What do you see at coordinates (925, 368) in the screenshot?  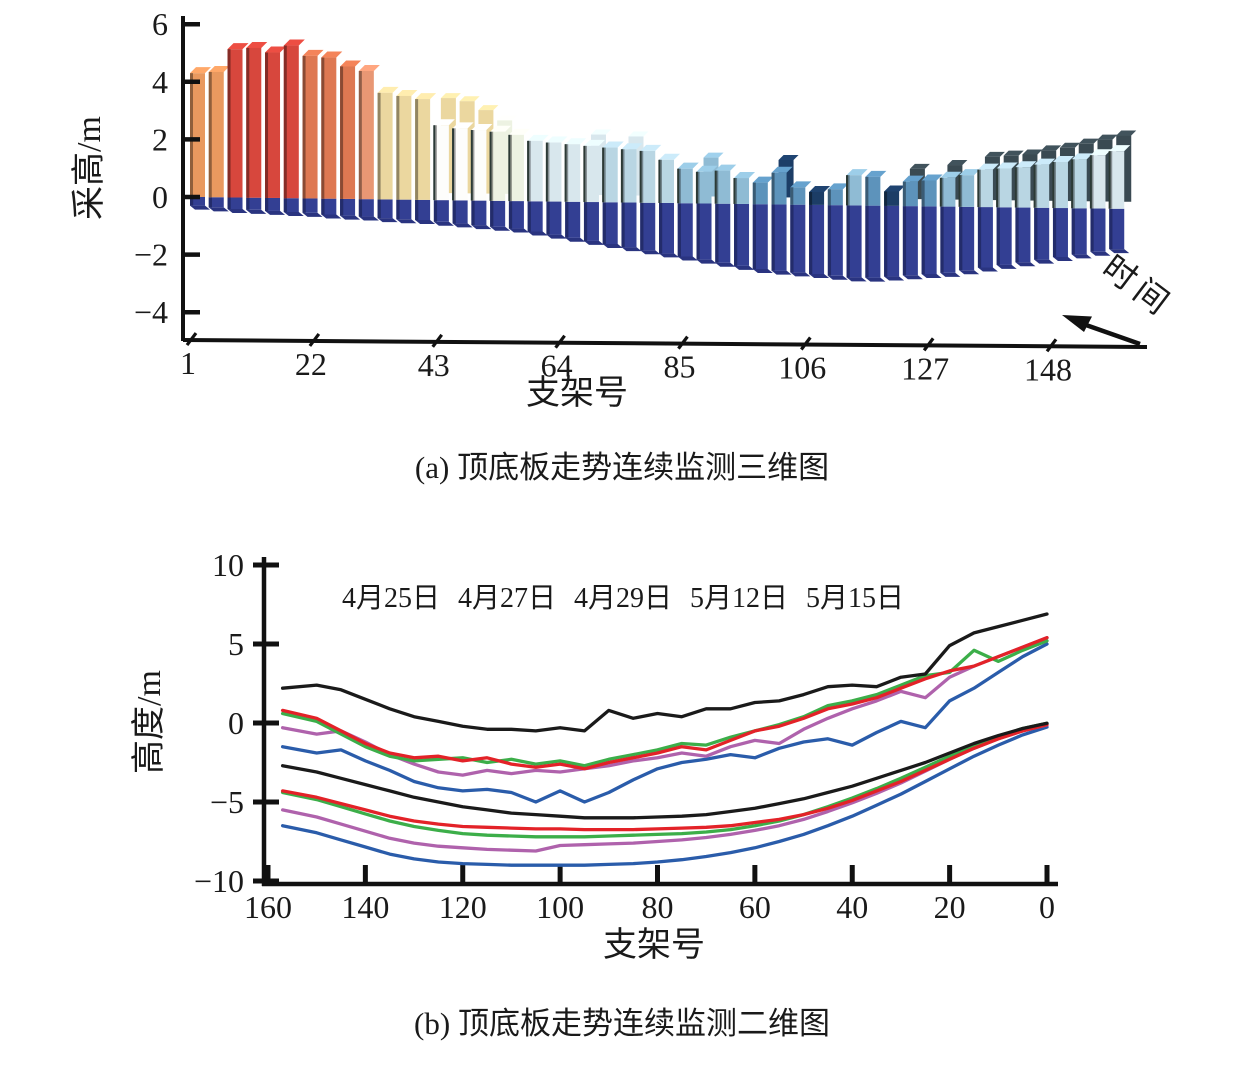 I see `x-tick-label: 127` at bounding box center [925, 368].